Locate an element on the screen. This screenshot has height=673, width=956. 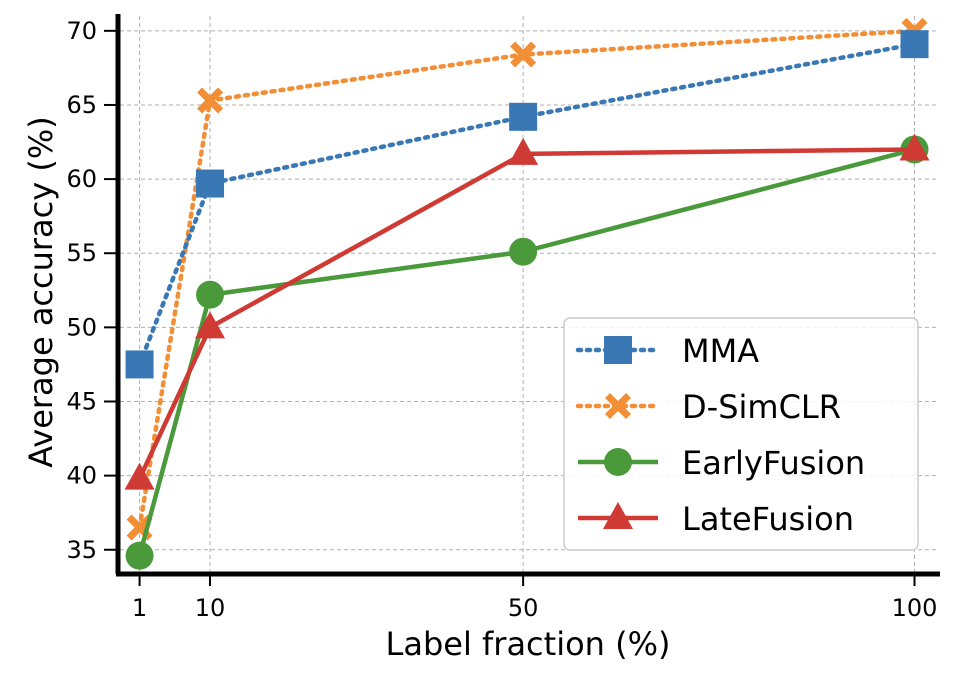
legend-item-d-simclr: D-SimCLR is located at coordinates (708, 407).